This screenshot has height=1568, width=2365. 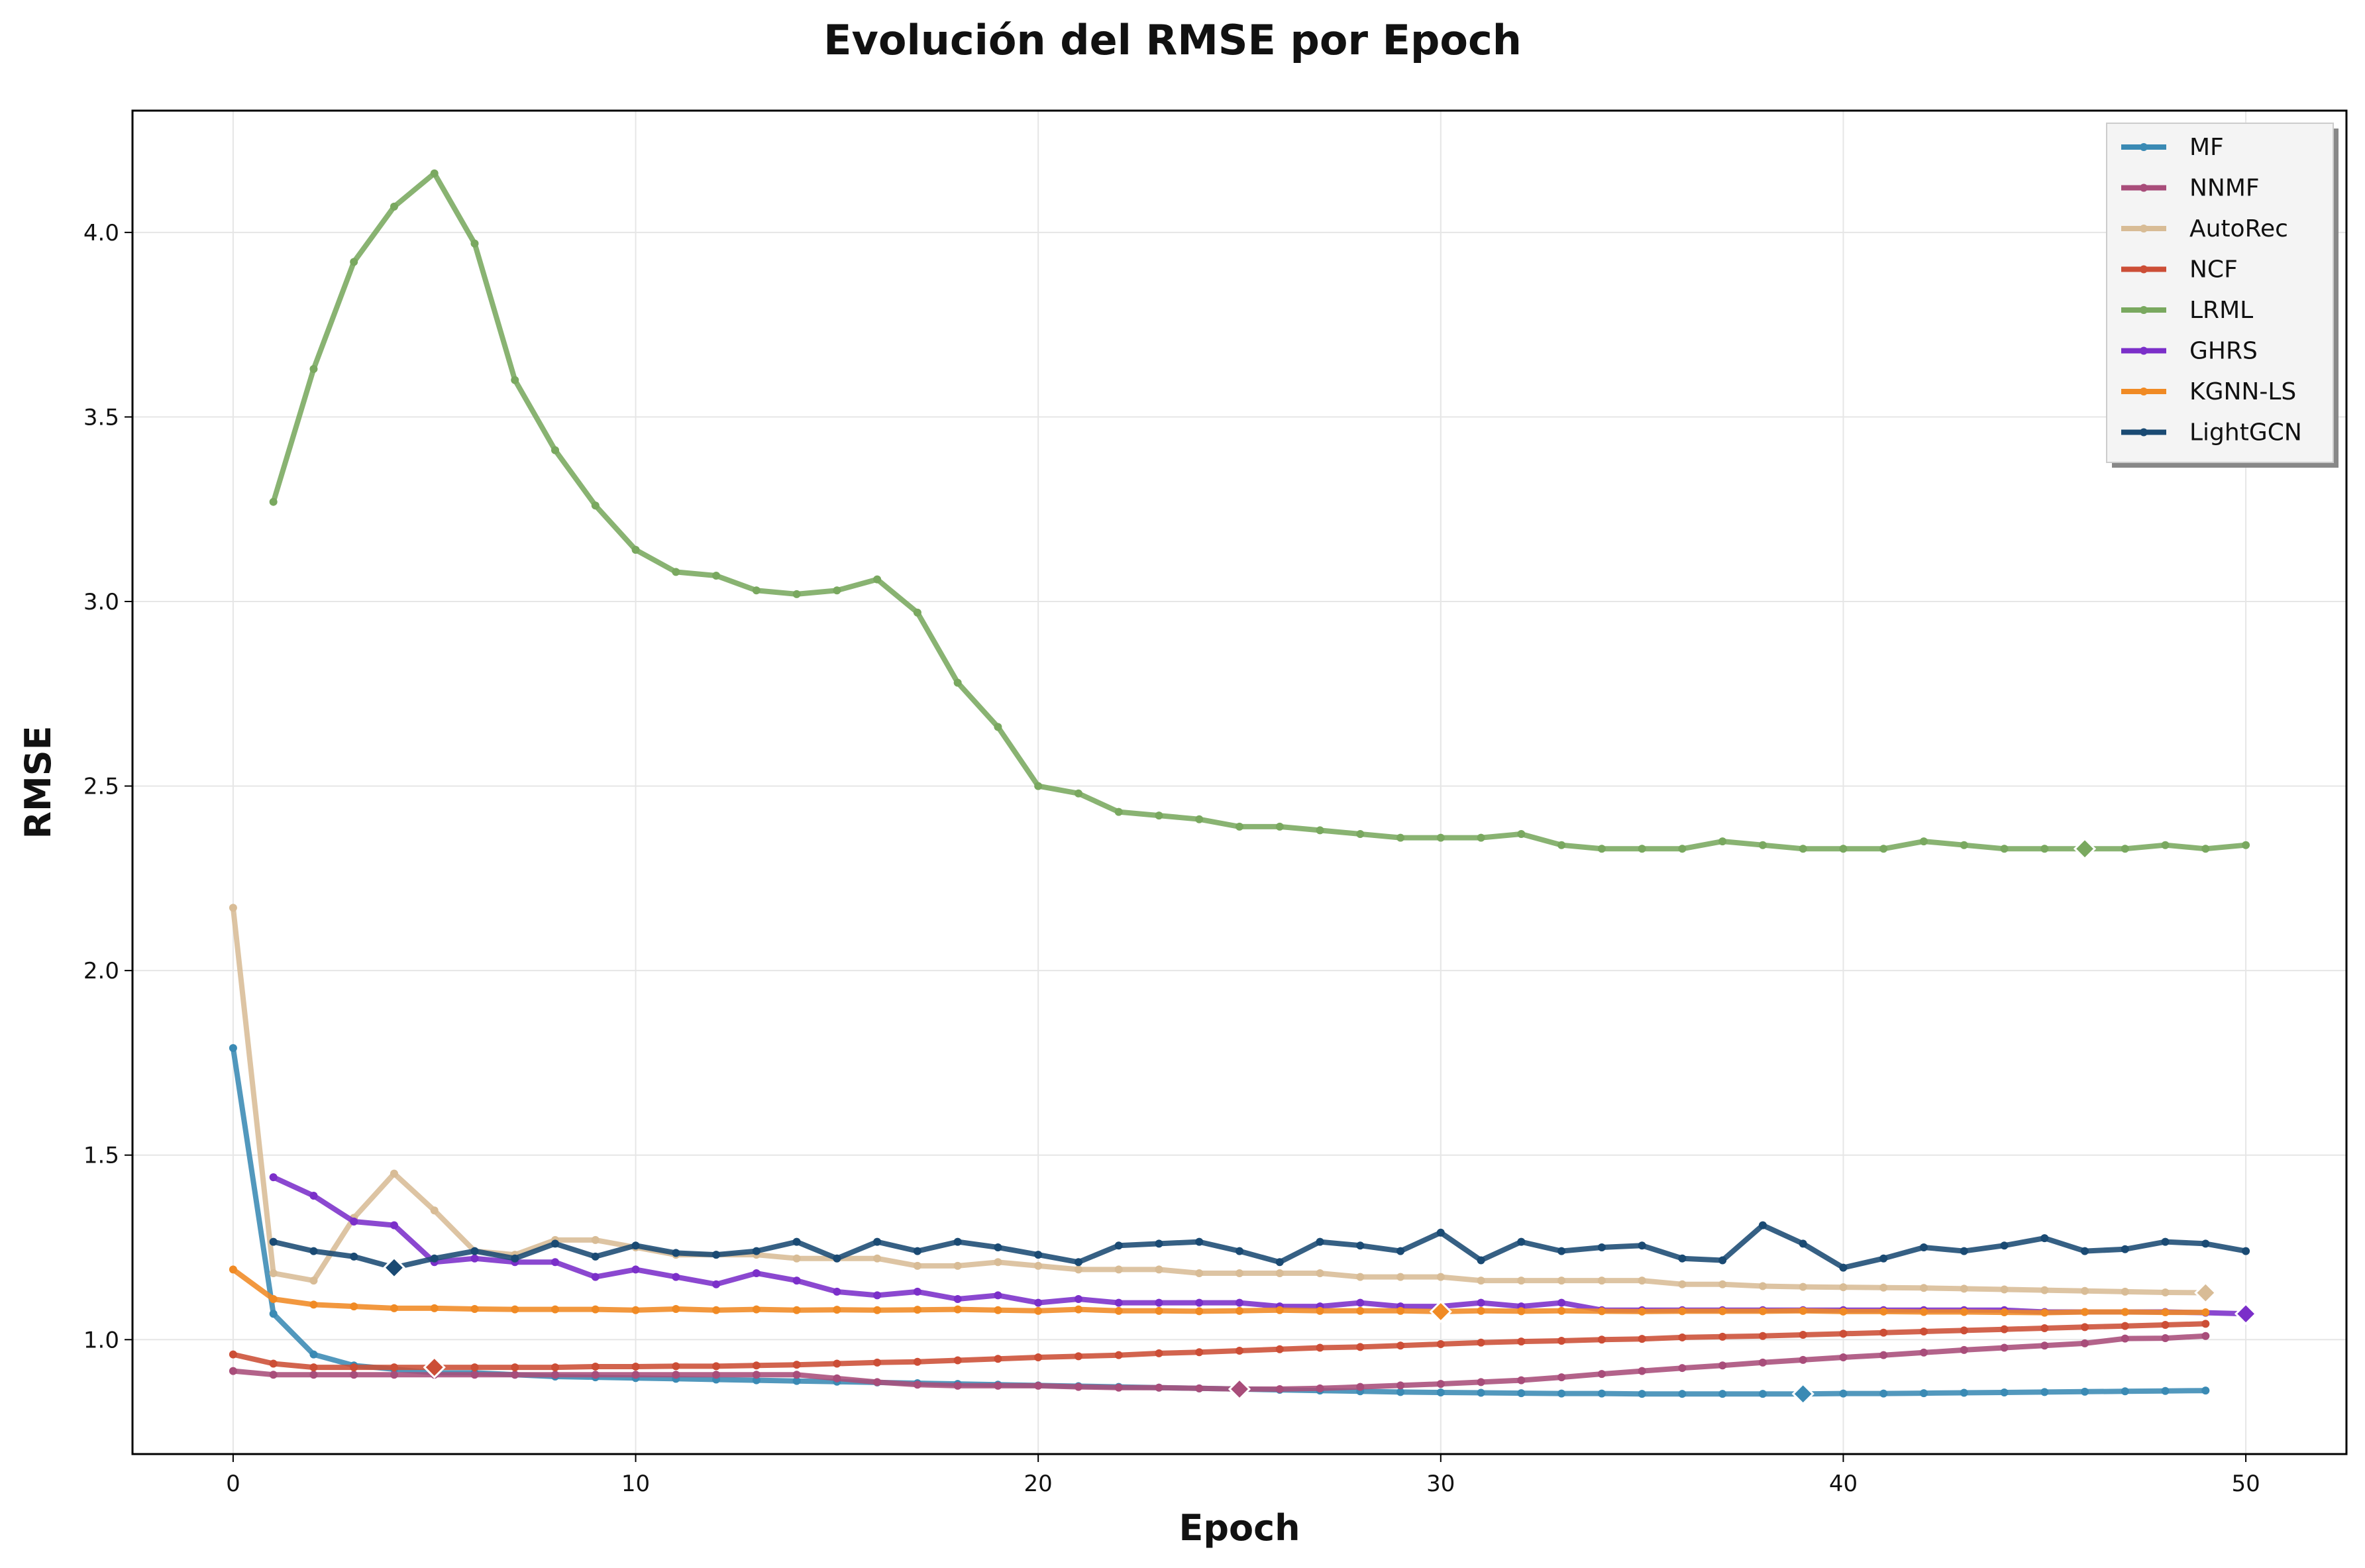 I want to click on legend-label: MF, so click(x=2206, y=147).